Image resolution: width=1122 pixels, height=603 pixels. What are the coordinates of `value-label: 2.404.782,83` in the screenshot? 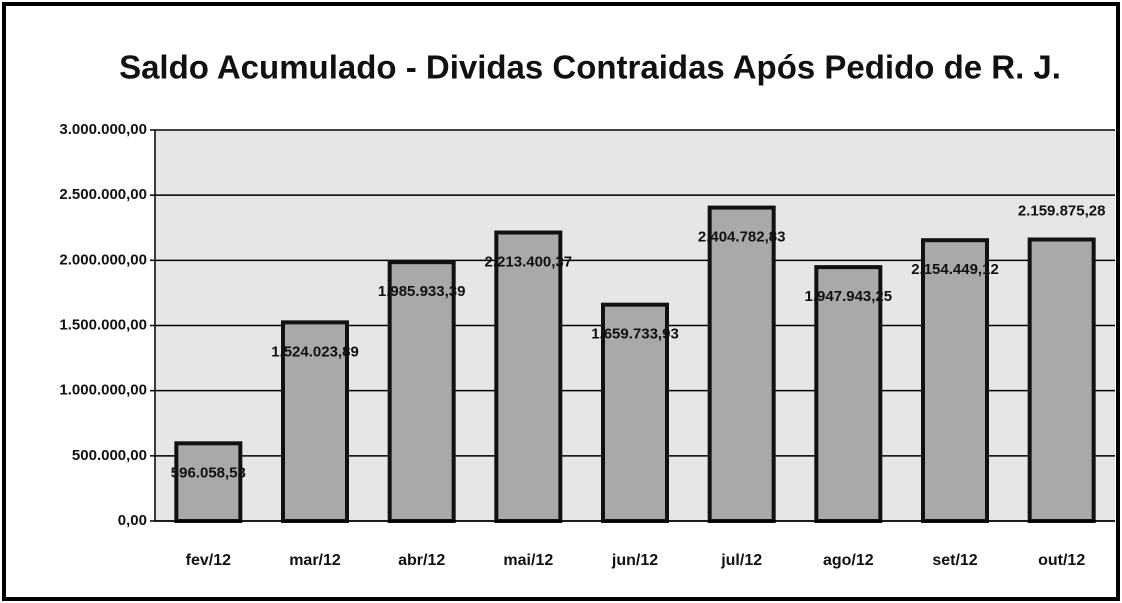 It's located at (742, 237).